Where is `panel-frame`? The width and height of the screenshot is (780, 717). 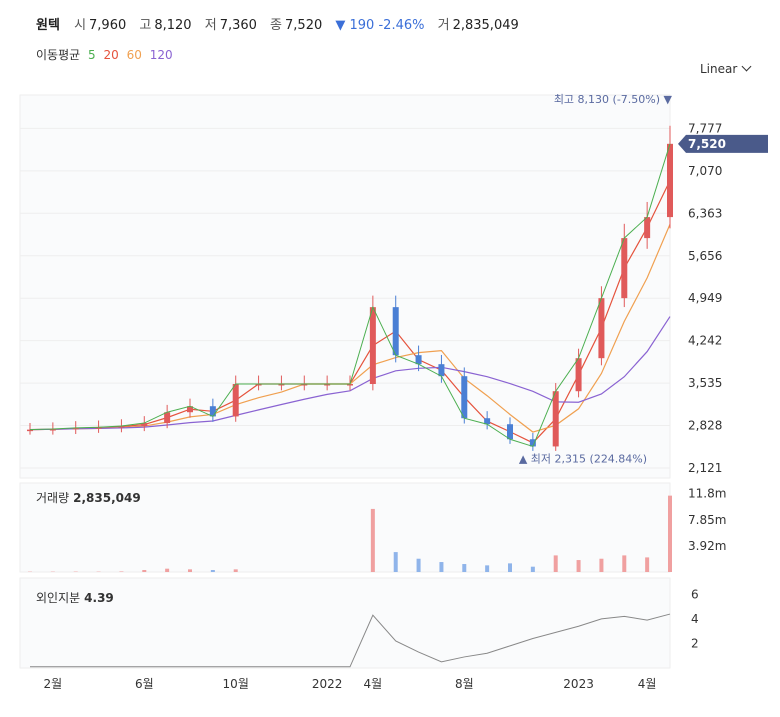
panel-frame is located at coordinates (345, 527).